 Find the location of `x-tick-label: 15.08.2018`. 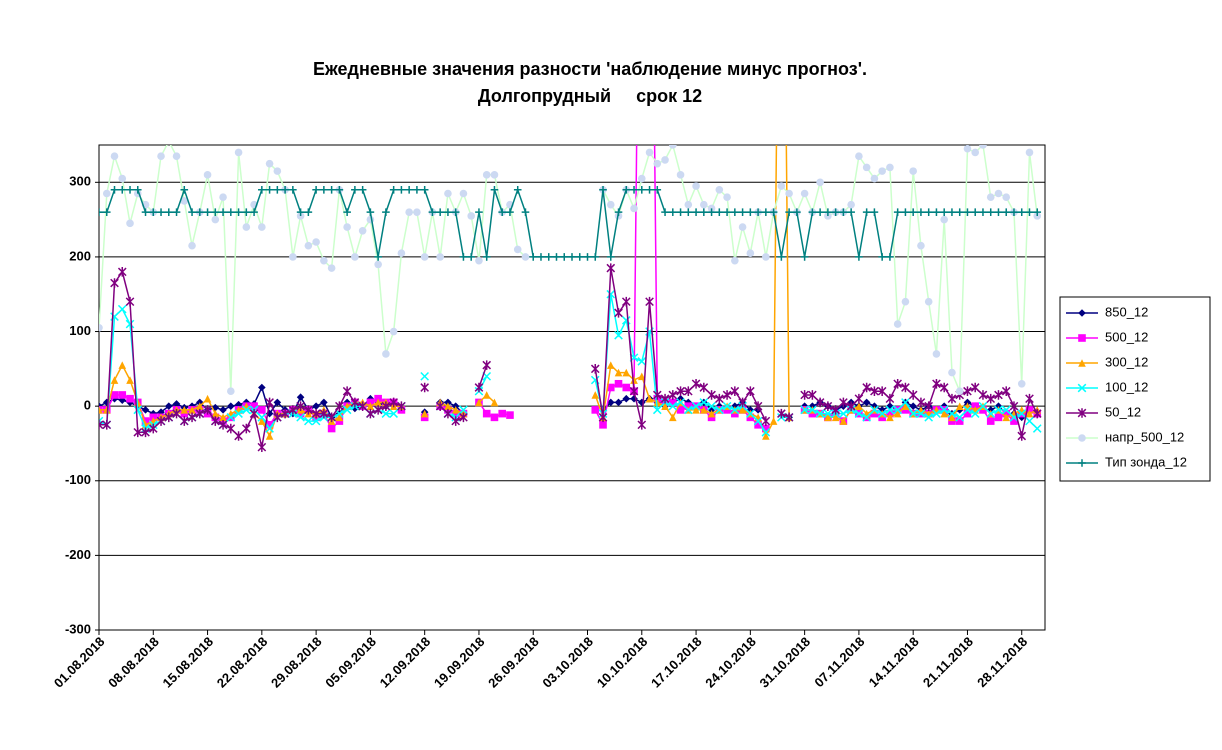

x-tick-label: 15.08.2018 is located at coordinates (187, 662).